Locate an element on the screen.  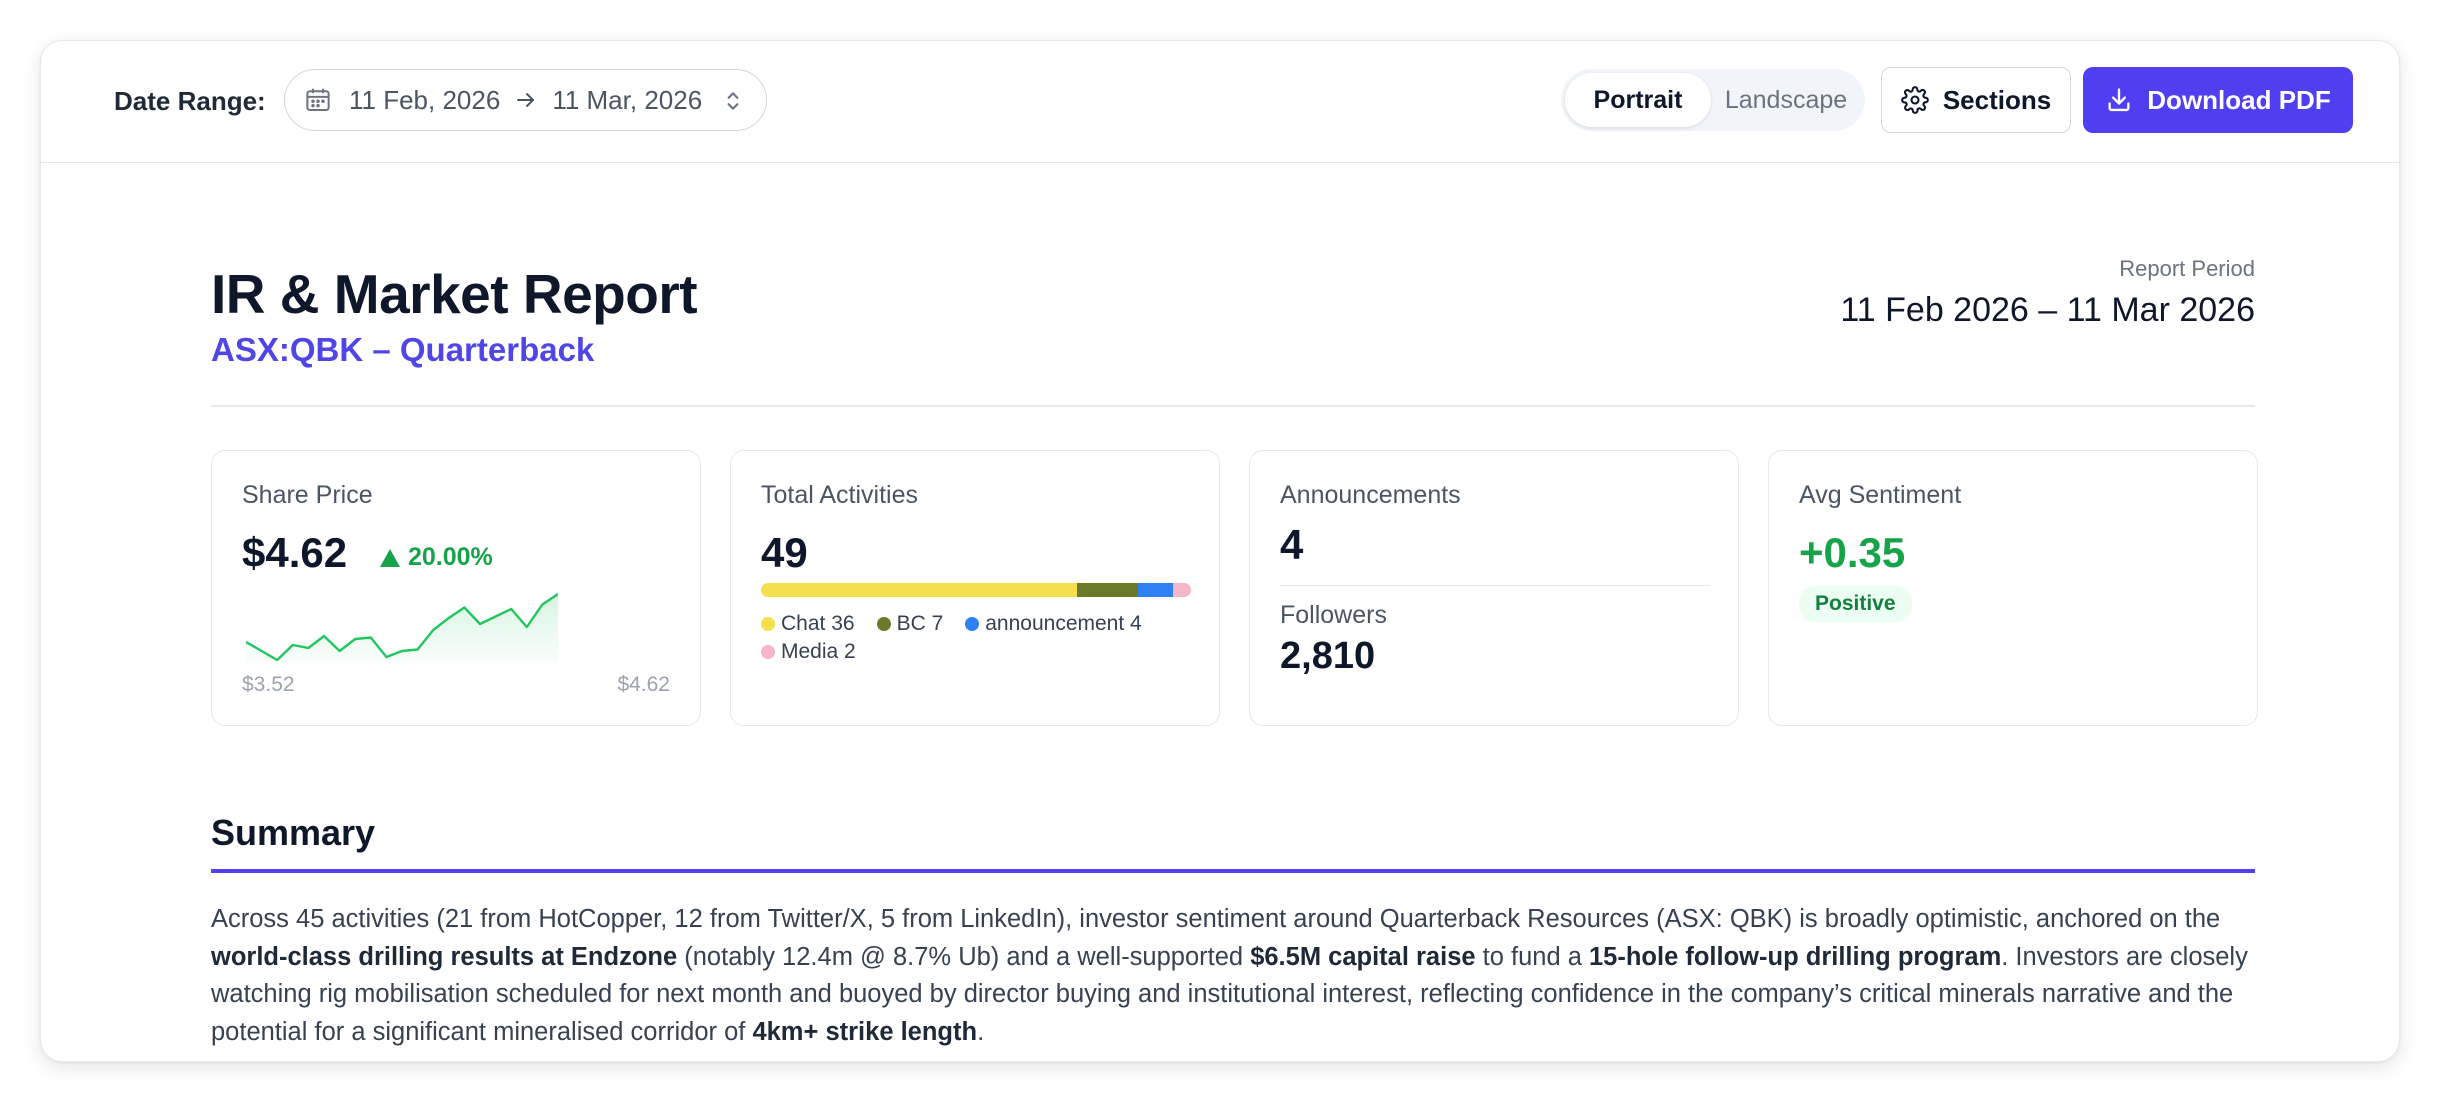
summary-highlight: world-class drilling results at Endzone is located at coordinates (444, 956).